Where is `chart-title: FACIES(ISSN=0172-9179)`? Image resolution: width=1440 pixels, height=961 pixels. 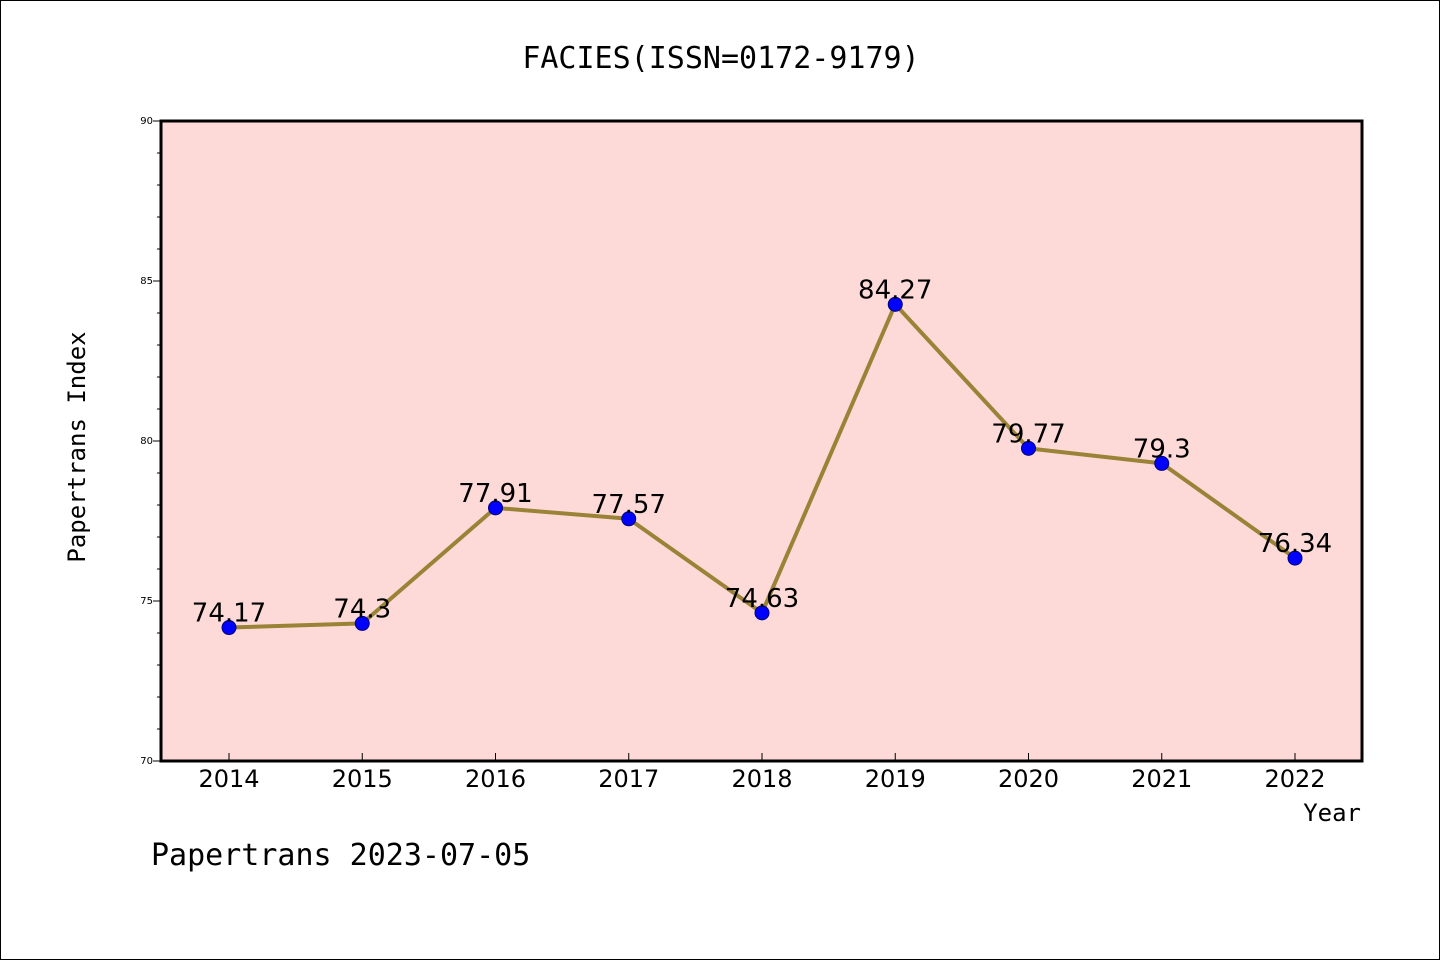 chart-title: FACIES(ISSN=0172-9179) is located at coordinates (720, 58).